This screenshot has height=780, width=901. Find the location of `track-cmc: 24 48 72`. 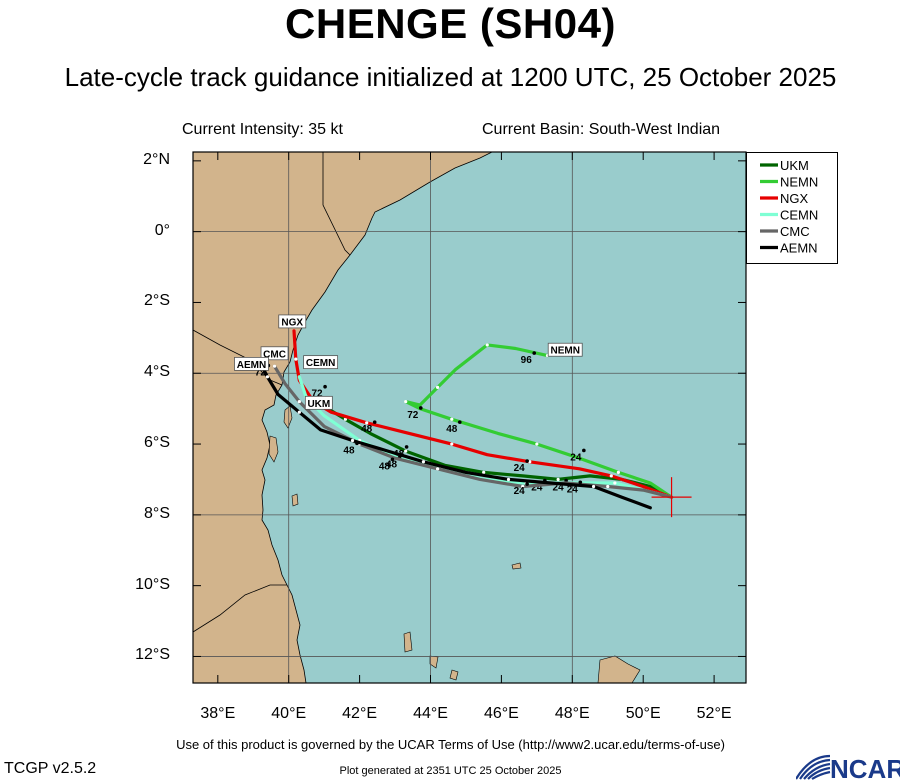

track-cmc: 24 48 72 is located at coordinates (473, 431).